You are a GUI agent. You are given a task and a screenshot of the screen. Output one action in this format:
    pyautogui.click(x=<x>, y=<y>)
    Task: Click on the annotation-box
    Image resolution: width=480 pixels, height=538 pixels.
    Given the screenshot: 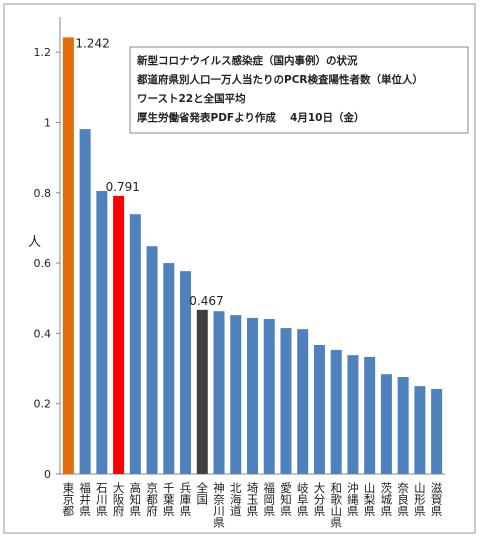 What is the action you would take?
    pyautogui.click(x=299, y=90)
    